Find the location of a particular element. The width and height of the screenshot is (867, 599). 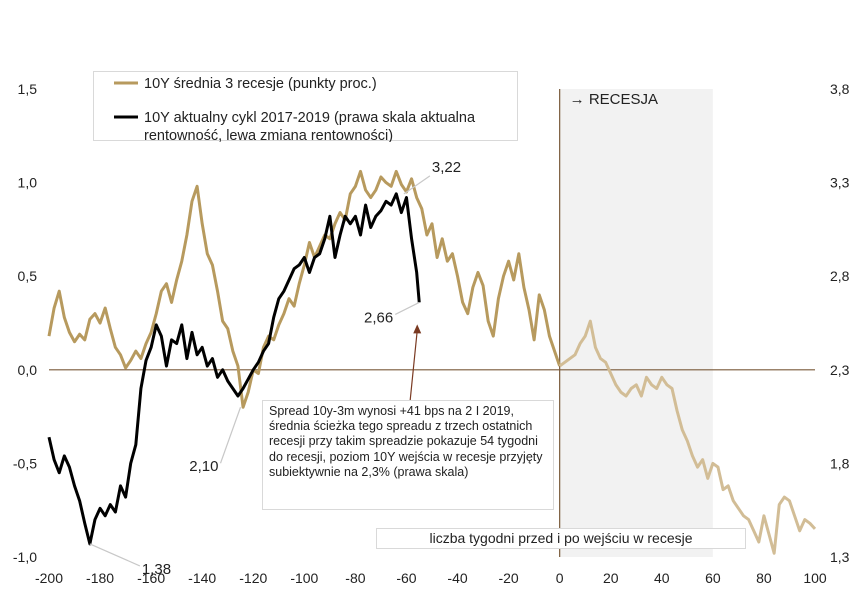

x-tick-label: 80 is located at coordinates (764, 578).